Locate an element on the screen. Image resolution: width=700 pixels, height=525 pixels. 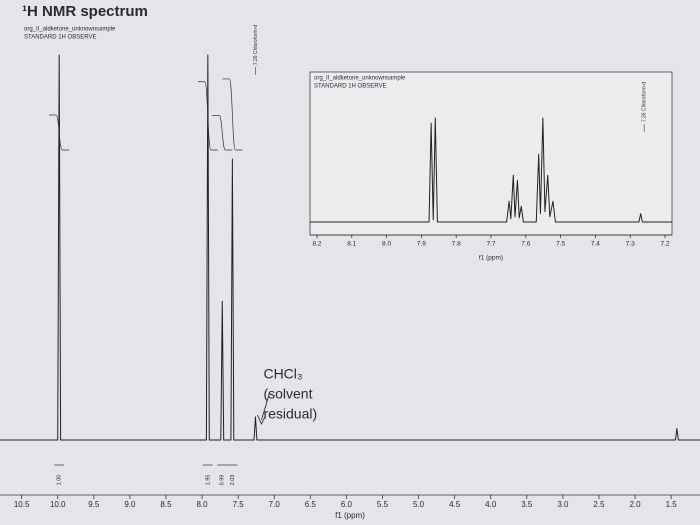
x-tick-label: 7.9 is located at coordinates (421, 244).